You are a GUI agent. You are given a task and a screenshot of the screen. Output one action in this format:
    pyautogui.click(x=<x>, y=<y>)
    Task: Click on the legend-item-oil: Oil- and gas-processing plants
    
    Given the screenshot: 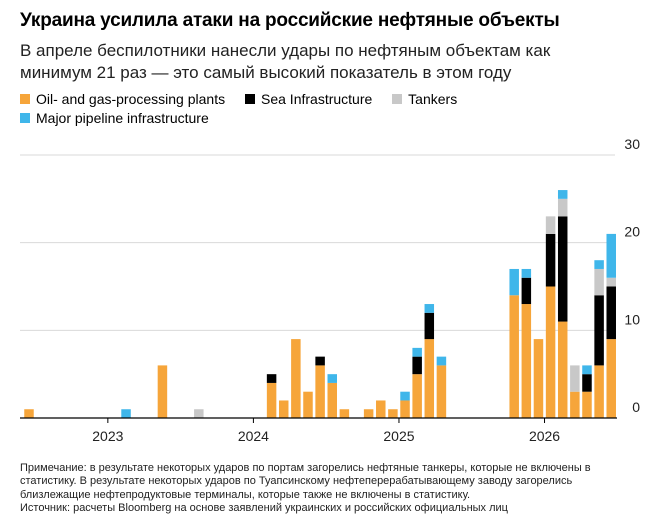 What is the action you would take?
    pyautogui.click(x=122, y=99)
    